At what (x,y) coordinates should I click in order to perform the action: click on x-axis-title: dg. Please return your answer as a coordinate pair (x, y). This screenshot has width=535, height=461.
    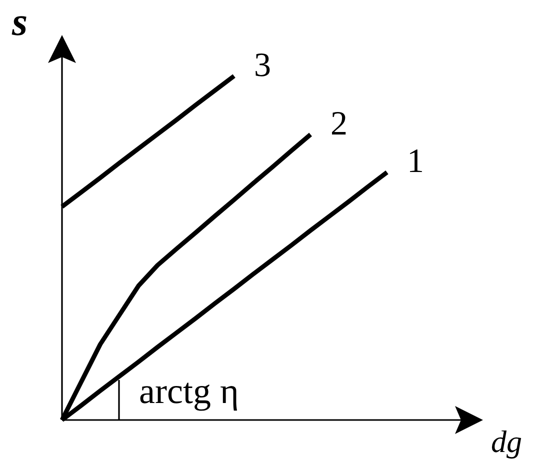
    Looking at the image, I should click on (506, 441).